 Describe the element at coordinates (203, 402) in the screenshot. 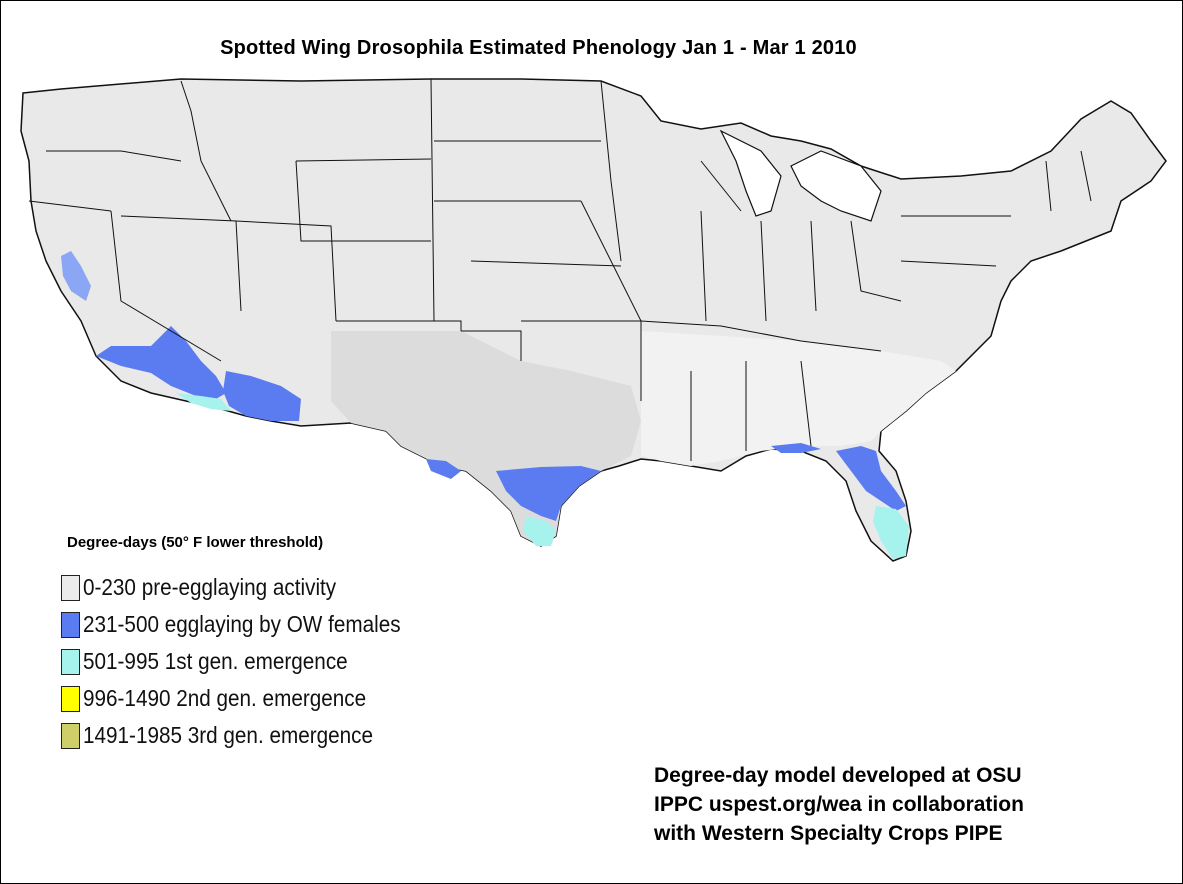

I see `zone-socal-cyan` at that location.